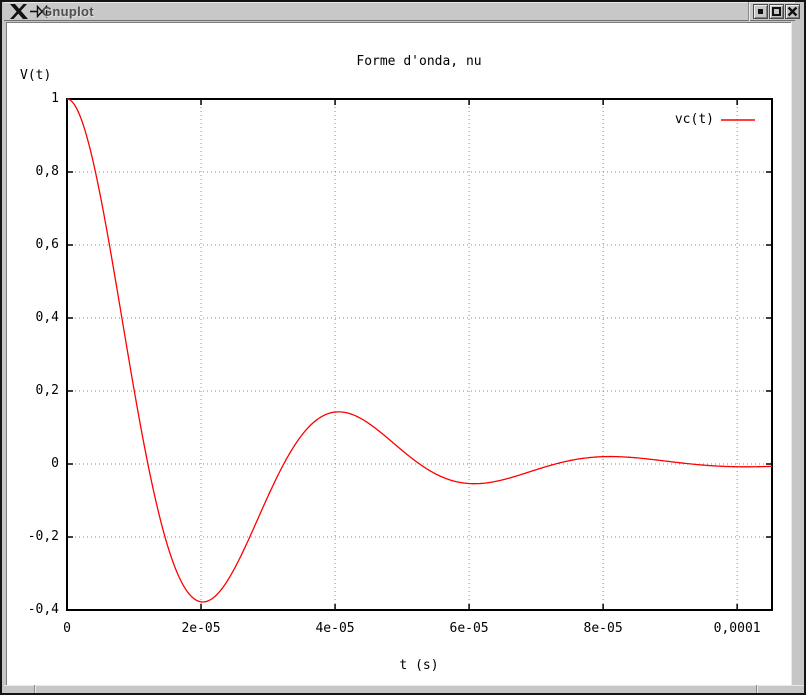 The height and width of the screenshot is (695, 806). I want to click on x-tick-label: 0, so click(67, 628).